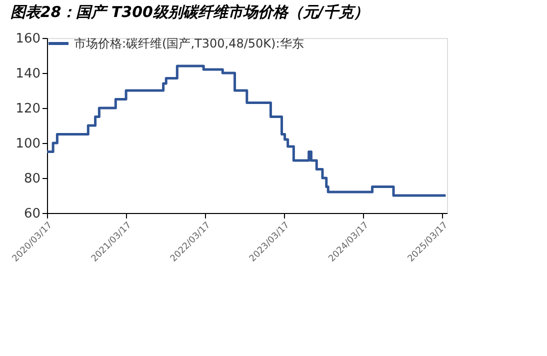 This screenshot has height=356, width=547. Describe the element at coordinates (28, 39) in the screenshot. I see `y-tick-label: 160` at that location.